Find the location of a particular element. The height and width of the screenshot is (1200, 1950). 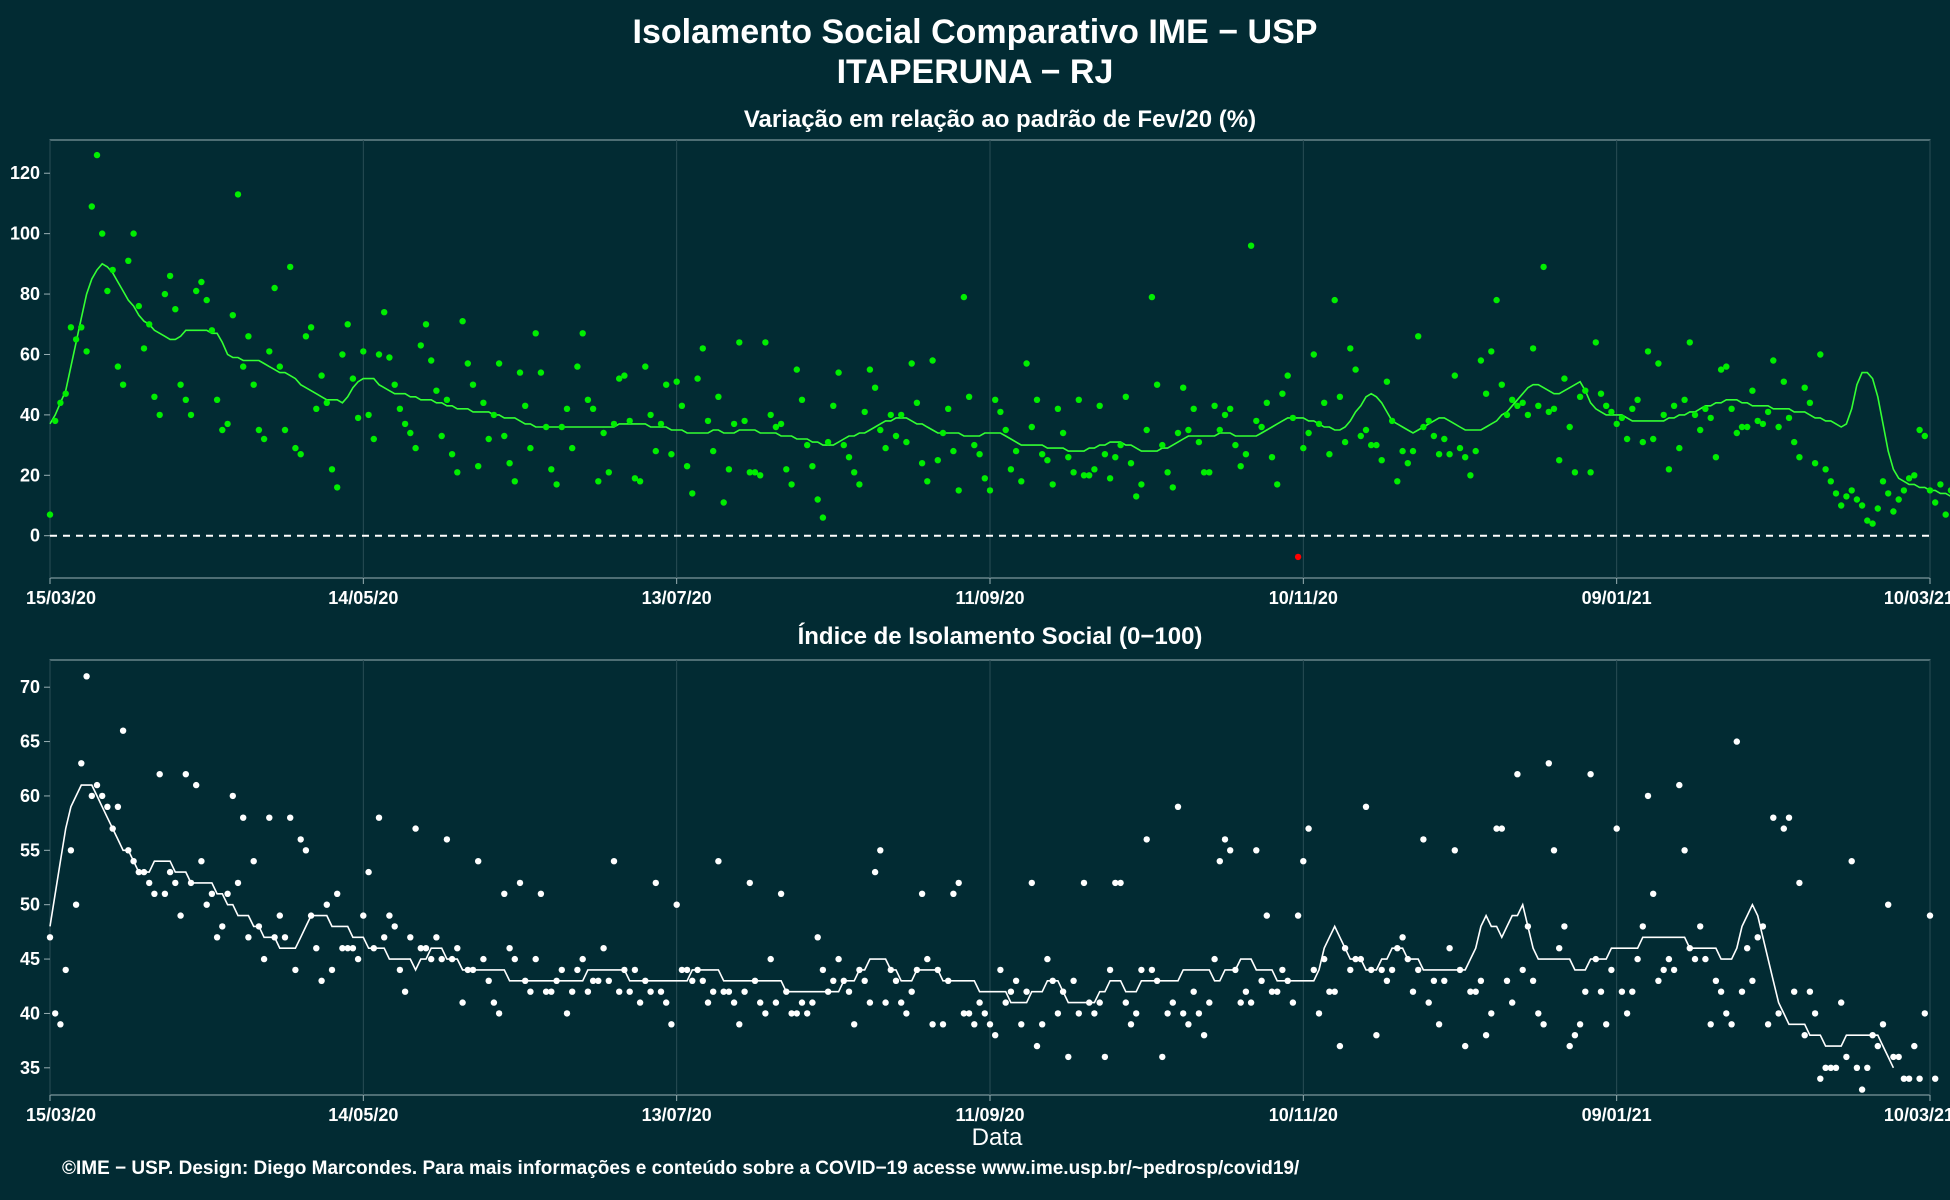

x-tick-label: 15/03/20 is located at coordinates (61, 1115).